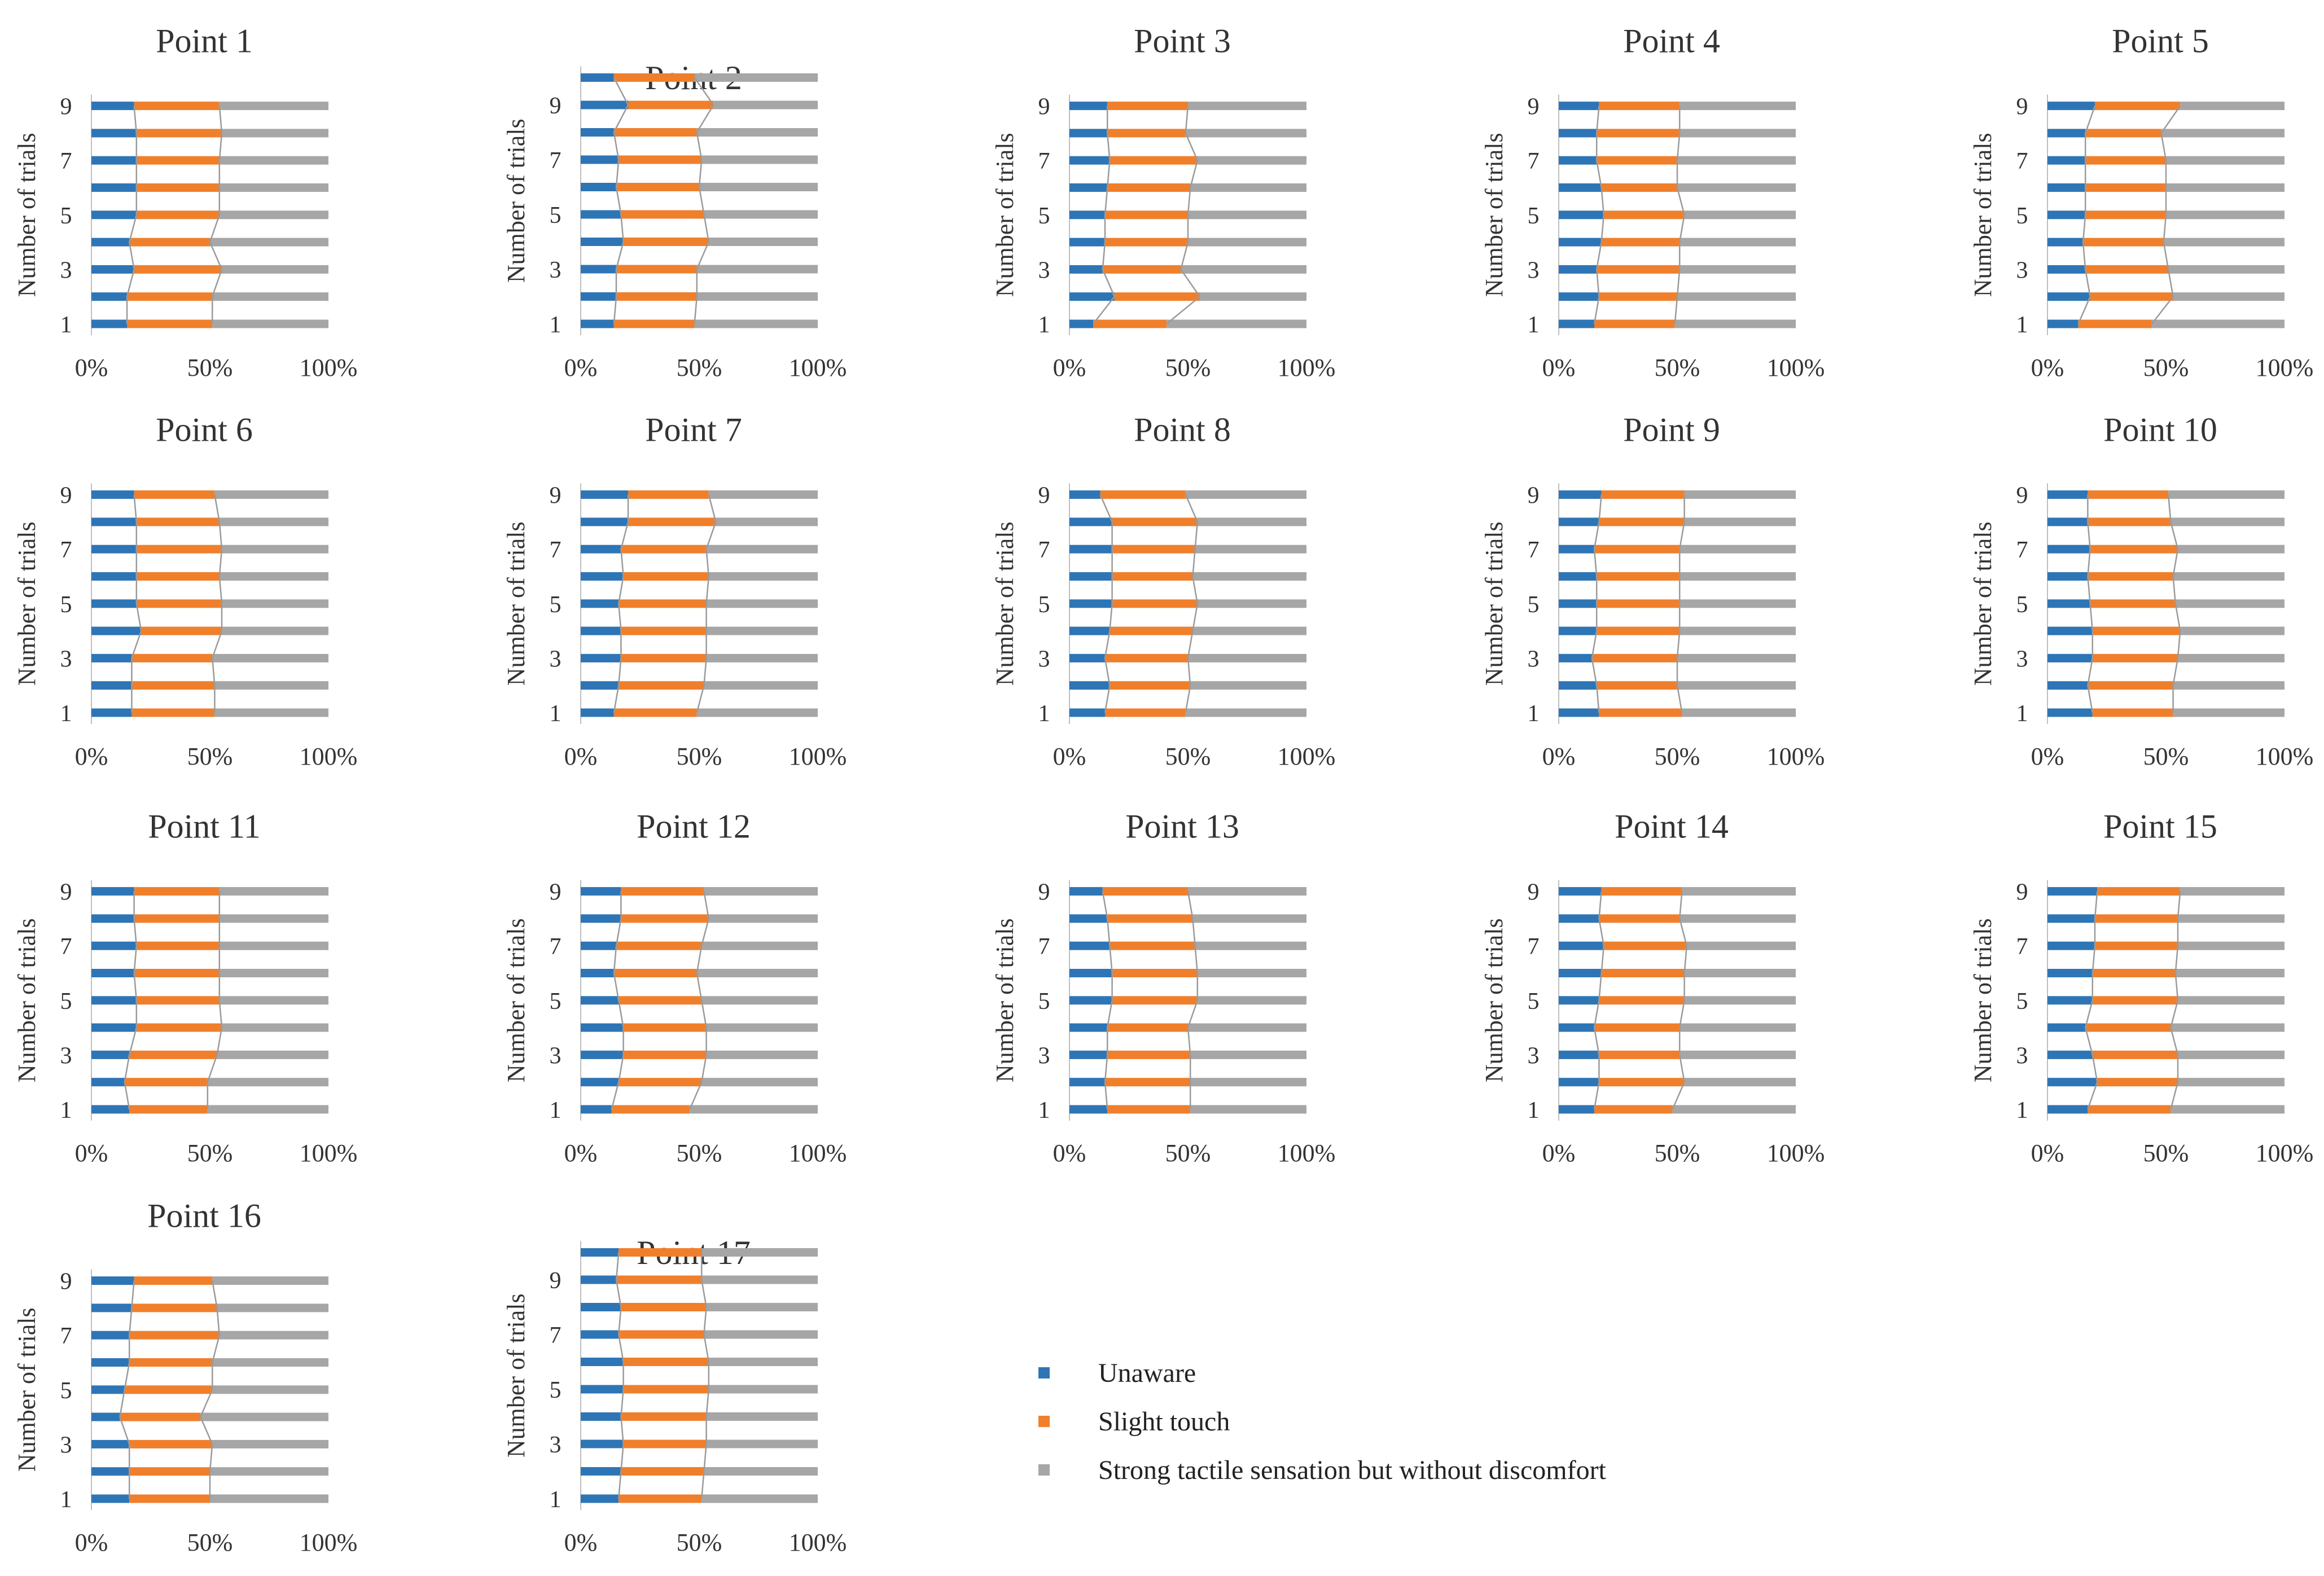 This screenshot has height=1576, width=2324. Describe the element at coordinates (2160, 827) in the screenshot. I see `panel-title: Point 15` at that location.